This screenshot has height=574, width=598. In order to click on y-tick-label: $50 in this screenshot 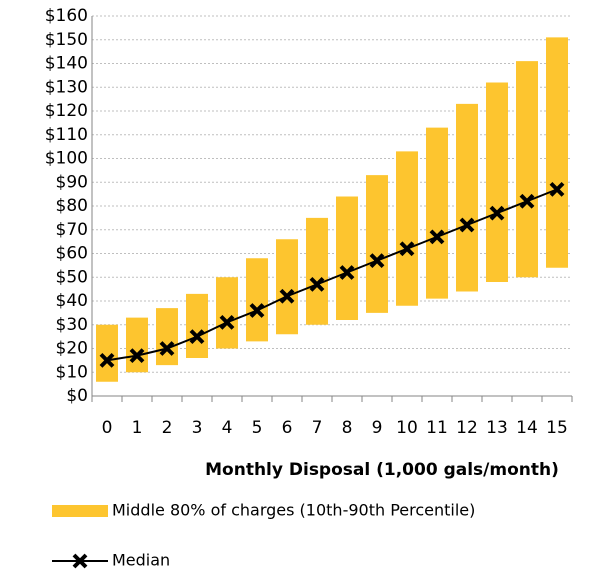, I will do `click(72, 277)`.